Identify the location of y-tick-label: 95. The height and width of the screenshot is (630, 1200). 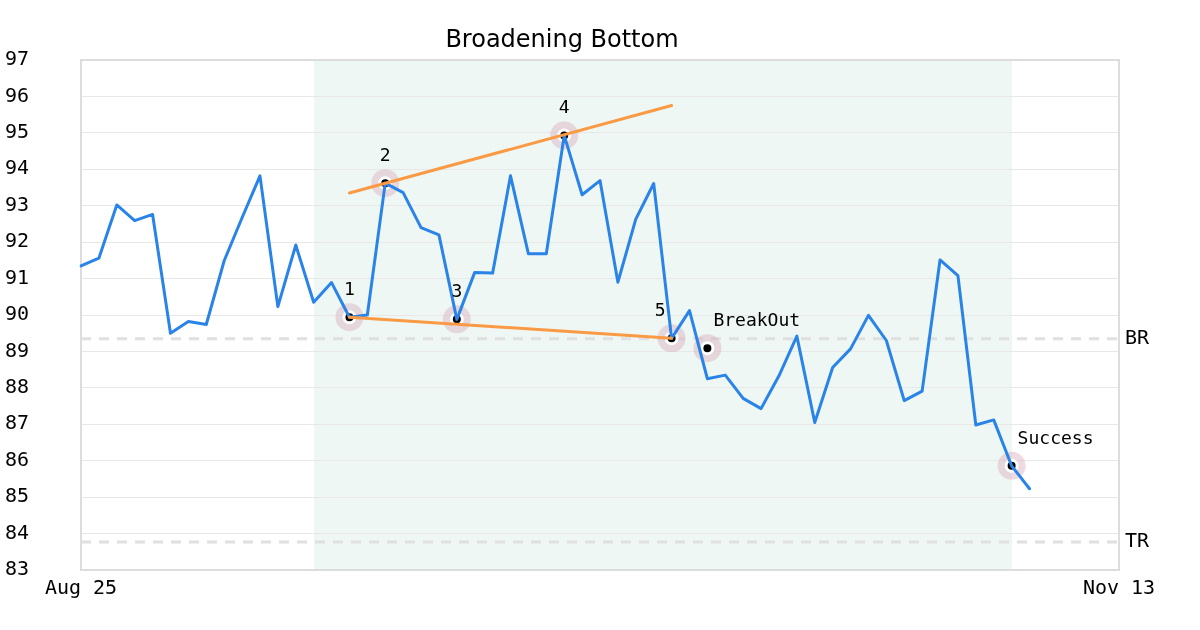
(17, 131).